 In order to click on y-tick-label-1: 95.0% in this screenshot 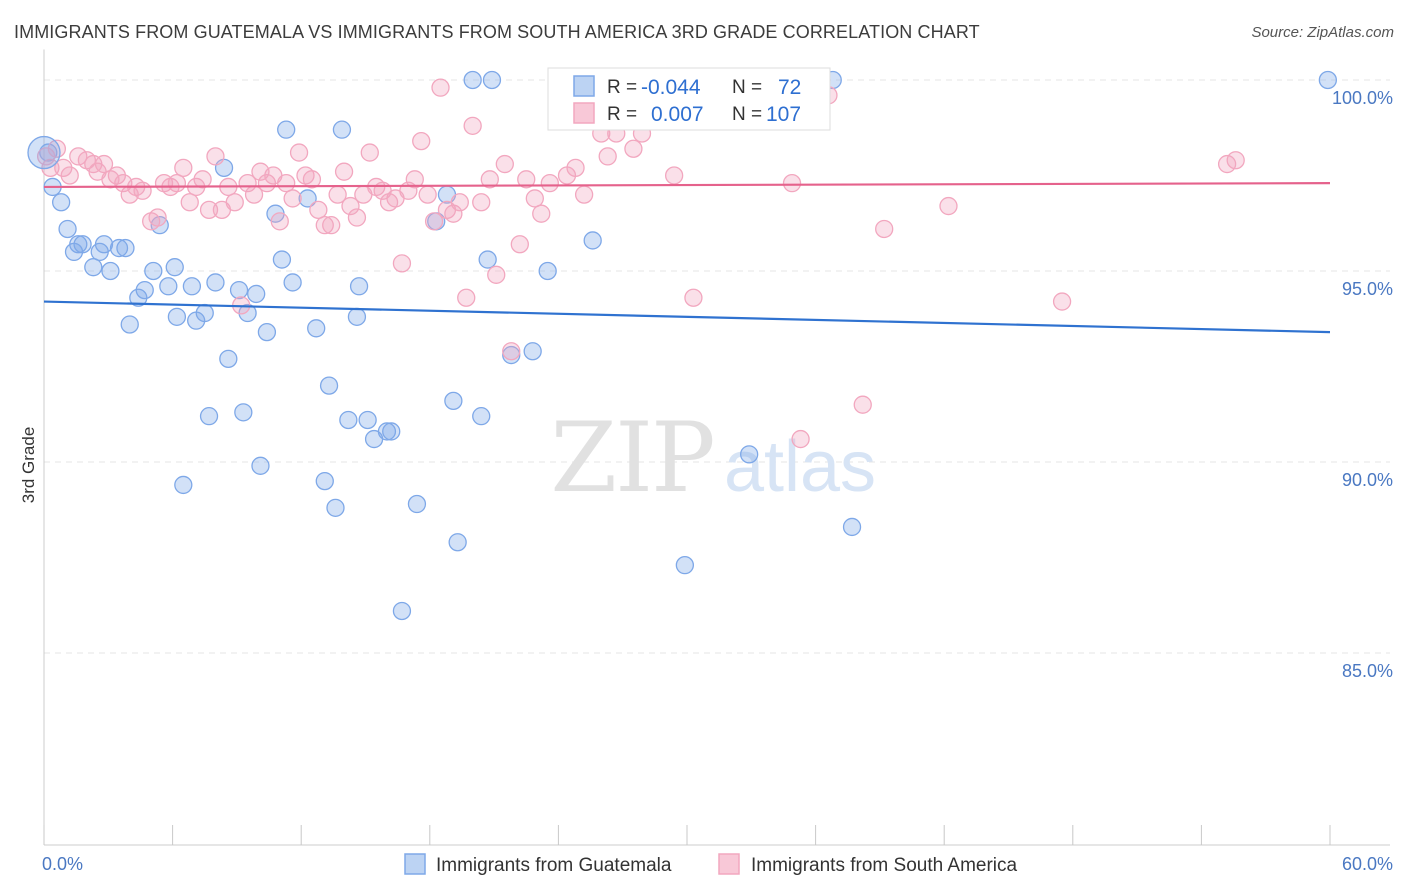, I will do `click(1367, 289)`.